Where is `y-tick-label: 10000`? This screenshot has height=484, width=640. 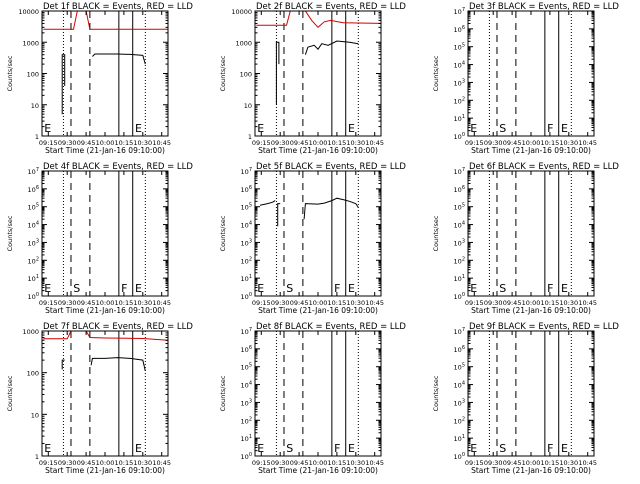 y-tick-label: 10000 is located at coordinates (241, 12).